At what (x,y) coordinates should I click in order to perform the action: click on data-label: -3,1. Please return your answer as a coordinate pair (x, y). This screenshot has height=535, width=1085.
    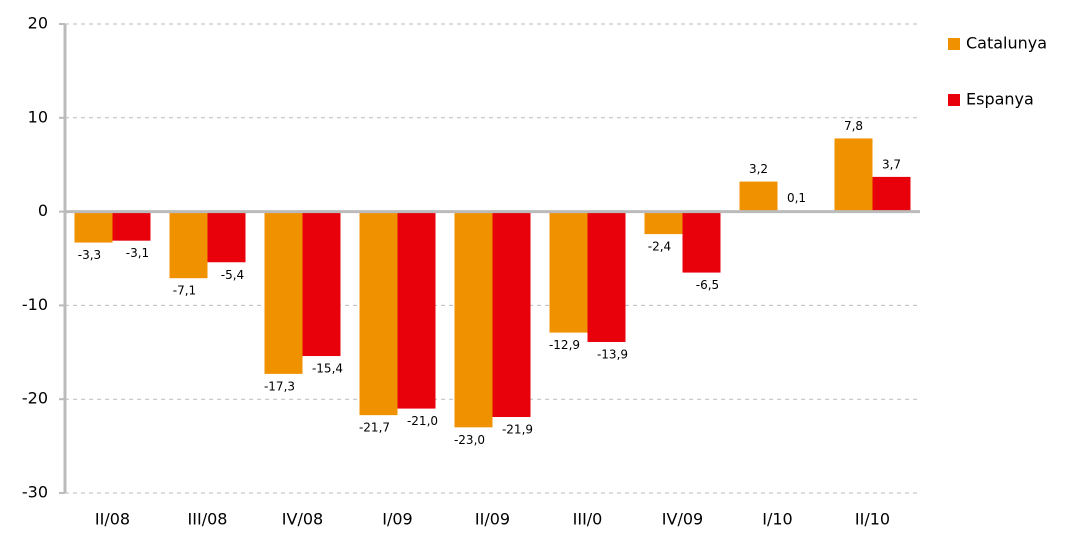
    Looking at the image, I should click on (137, 253).